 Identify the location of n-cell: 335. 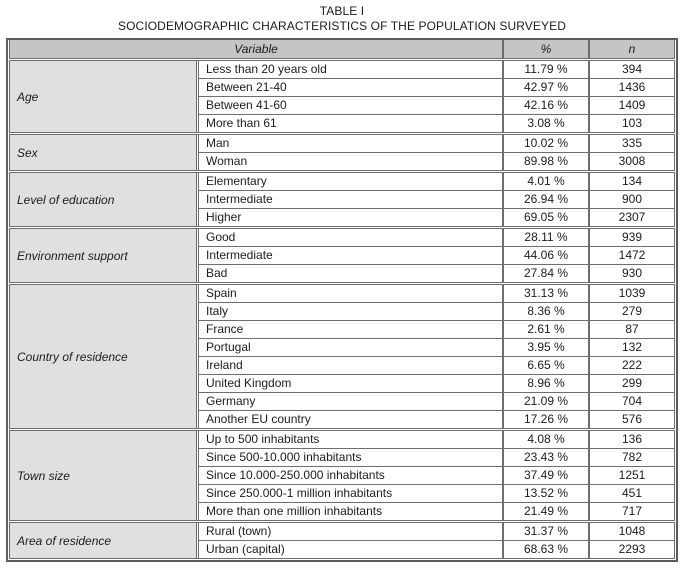
(631, 143).